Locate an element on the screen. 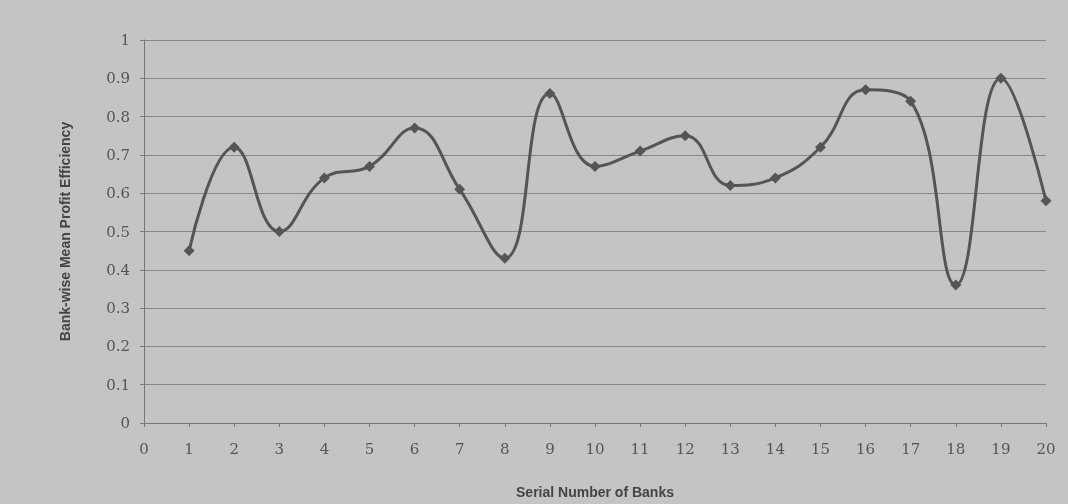 This screenshot has width=1068, height=504. y-axis-title: Bank-wise Mean Profit Efficiency is located at coordinates (65, 231).